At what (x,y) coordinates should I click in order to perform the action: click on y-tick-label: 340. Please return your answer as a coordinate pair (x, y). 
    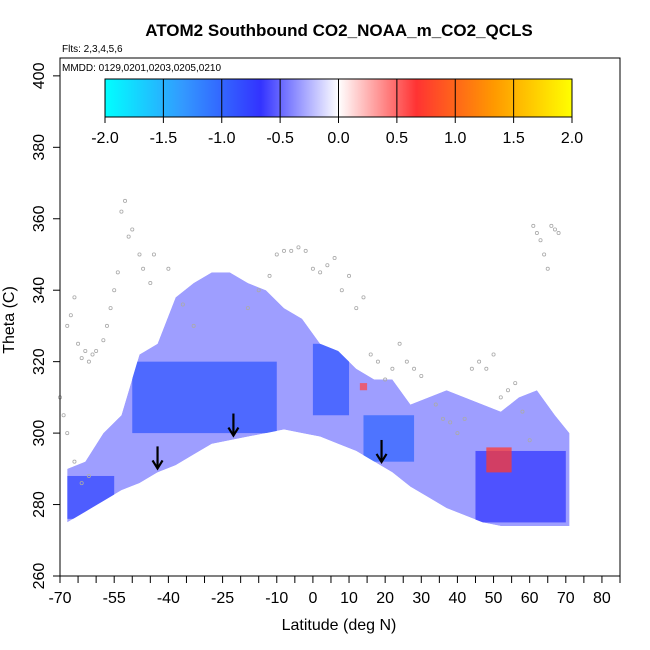
    Looking at the image, I should click on (39, 290).